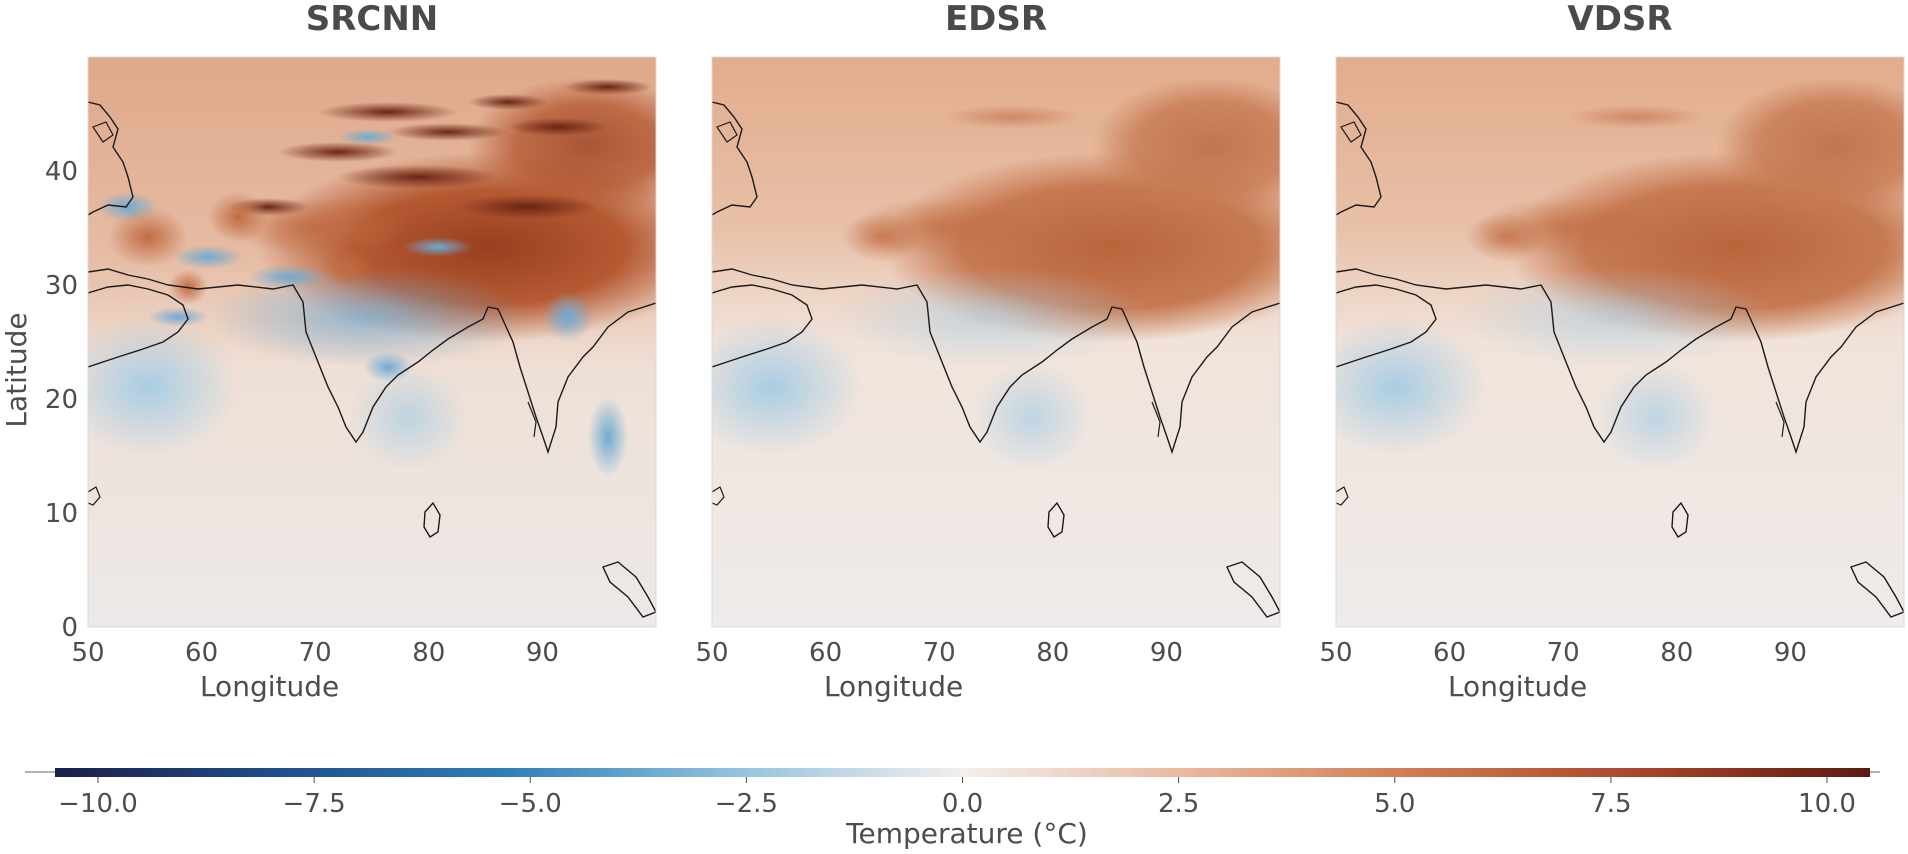 The width and height of the screenshot is (1908, 854). Describe the element at coordinates (1610, 804) in the screenshot. I see `colorbar-tick-label: 7.5` at that location.